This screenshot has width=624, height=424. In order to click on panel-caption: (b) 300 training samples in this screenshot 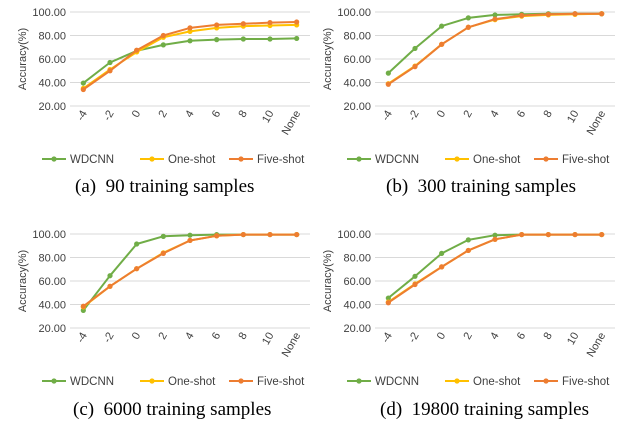, I will do `click(481, 186)`.